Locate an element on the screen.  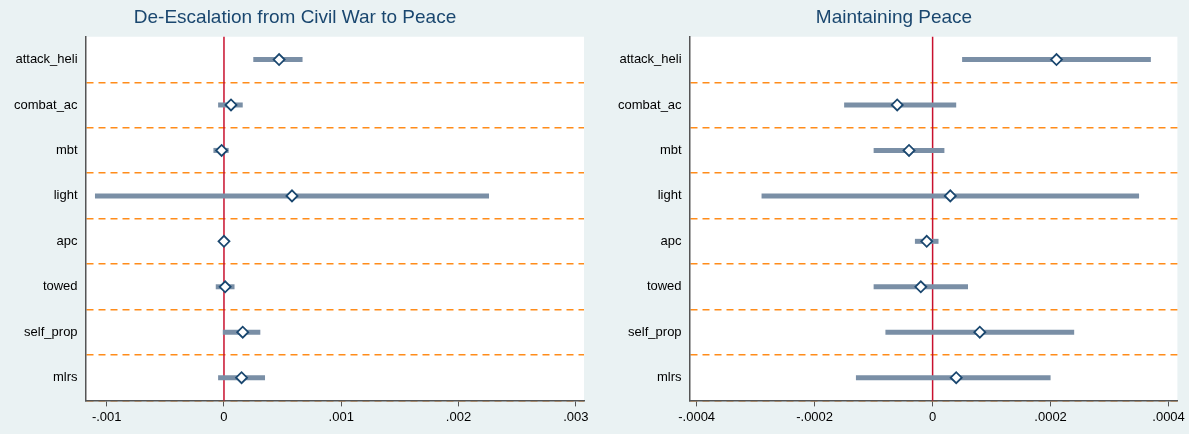
x-tick-label: -.0004 is located at coordinates (697, 416).